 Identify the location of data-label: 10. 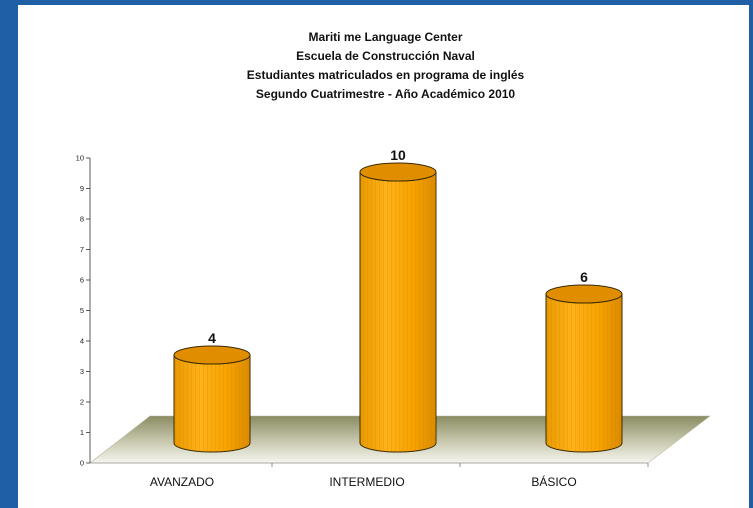
(398, 155).